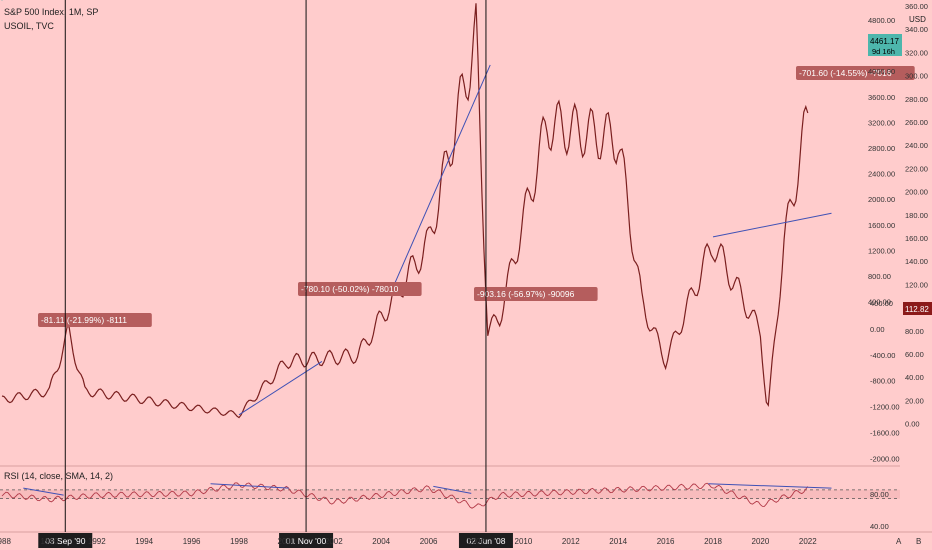 The image size is (932, 550). Describe the element at coordinates (916, 52) in the screenshot. I see `oil-axis-label: 320.00` at that location.